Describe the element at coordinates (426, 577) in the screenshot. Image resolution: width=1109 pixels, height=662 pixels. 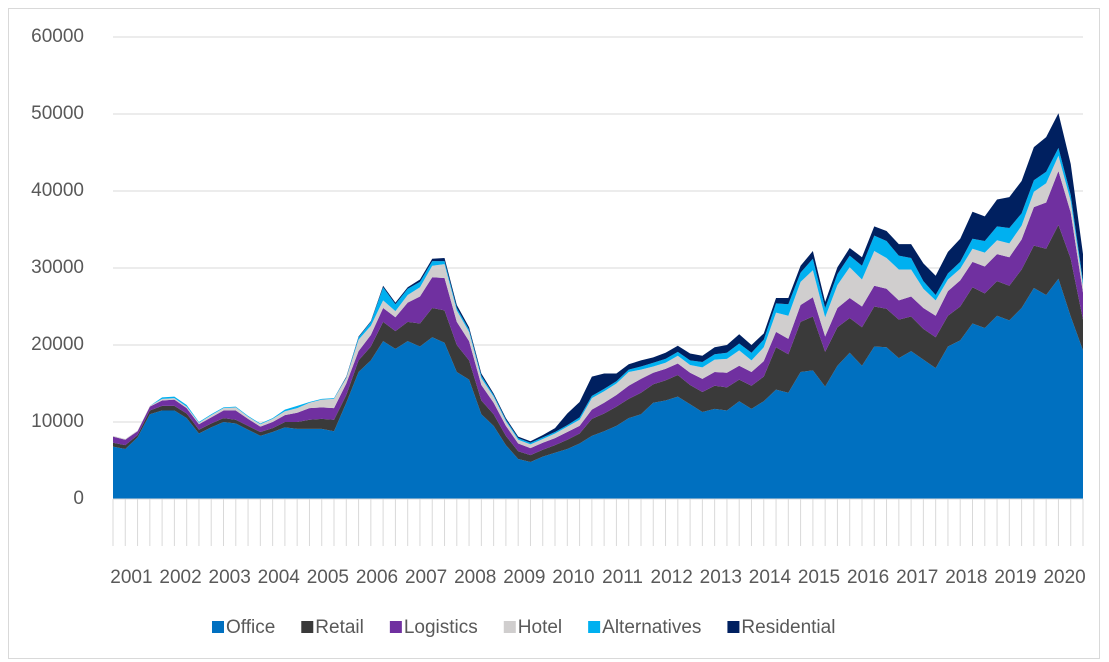
I see `x-group-label: 2007` at that location.